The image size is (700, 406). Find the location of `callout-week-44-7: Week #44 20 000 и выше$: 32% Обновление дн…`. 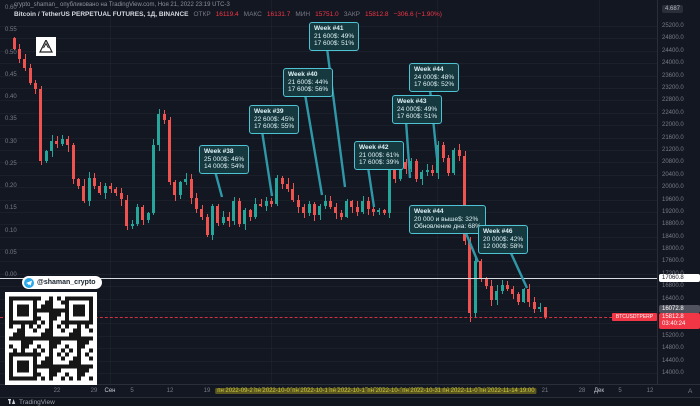

callout-week-44-7: Week #44 20 000 и выше$: 32% Обновление дн… is located at coordinates (447, 219).